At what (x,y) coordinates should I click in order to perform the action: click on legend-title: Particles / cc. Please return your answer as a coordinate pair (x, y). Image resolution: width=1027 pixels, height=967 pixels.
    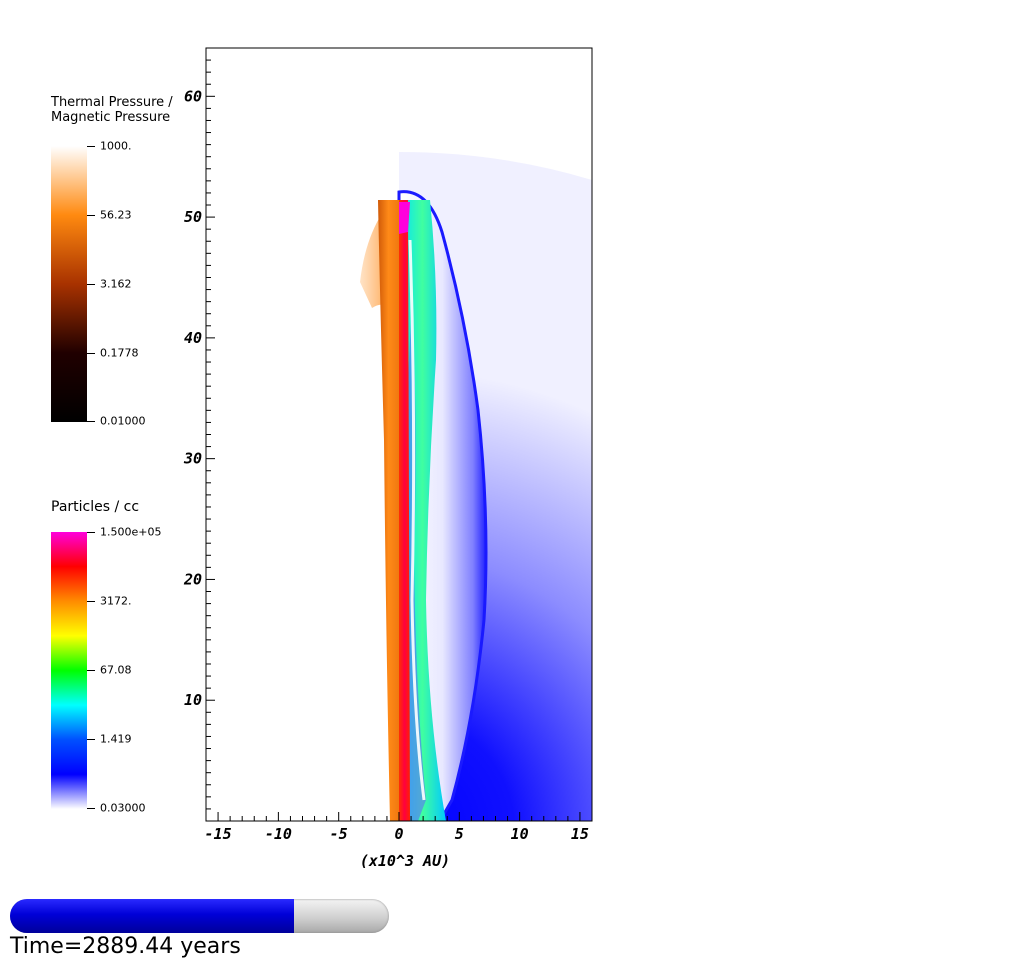
    Looking at the image, I should click on (95, 507).